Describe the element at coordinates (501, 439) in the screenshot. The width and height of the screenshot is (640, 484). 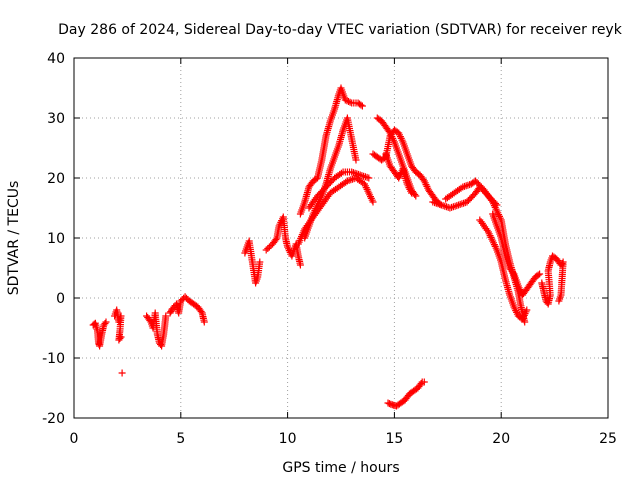
I see `x-tick-label-4: 20` at that location.